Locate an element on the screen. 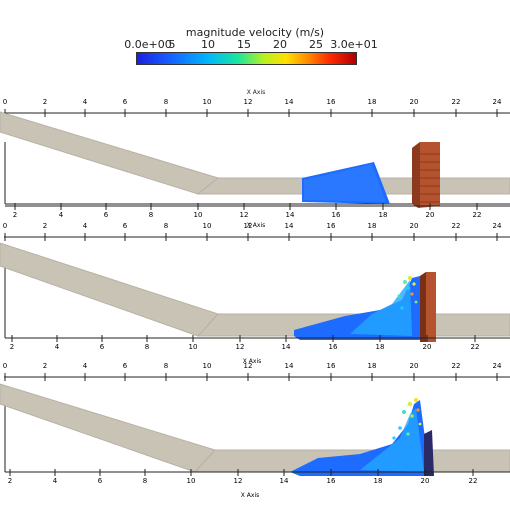  colorbar-title: magnitude velocity (m/s) is located at coordinates (255, 32).